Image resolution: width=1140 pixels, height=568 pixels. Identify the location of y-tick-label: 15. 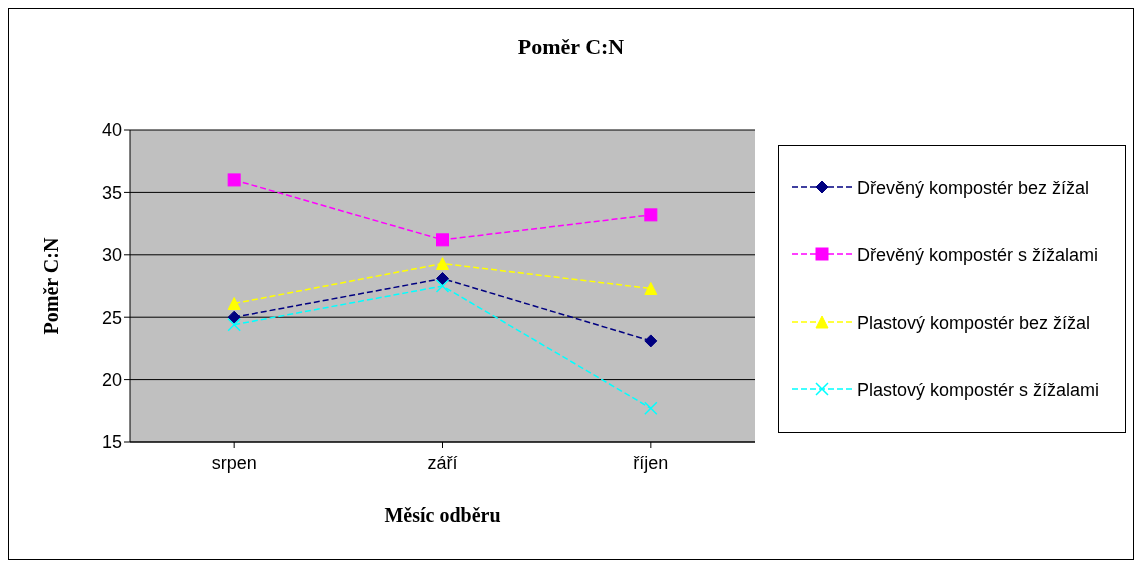
(111, 442).